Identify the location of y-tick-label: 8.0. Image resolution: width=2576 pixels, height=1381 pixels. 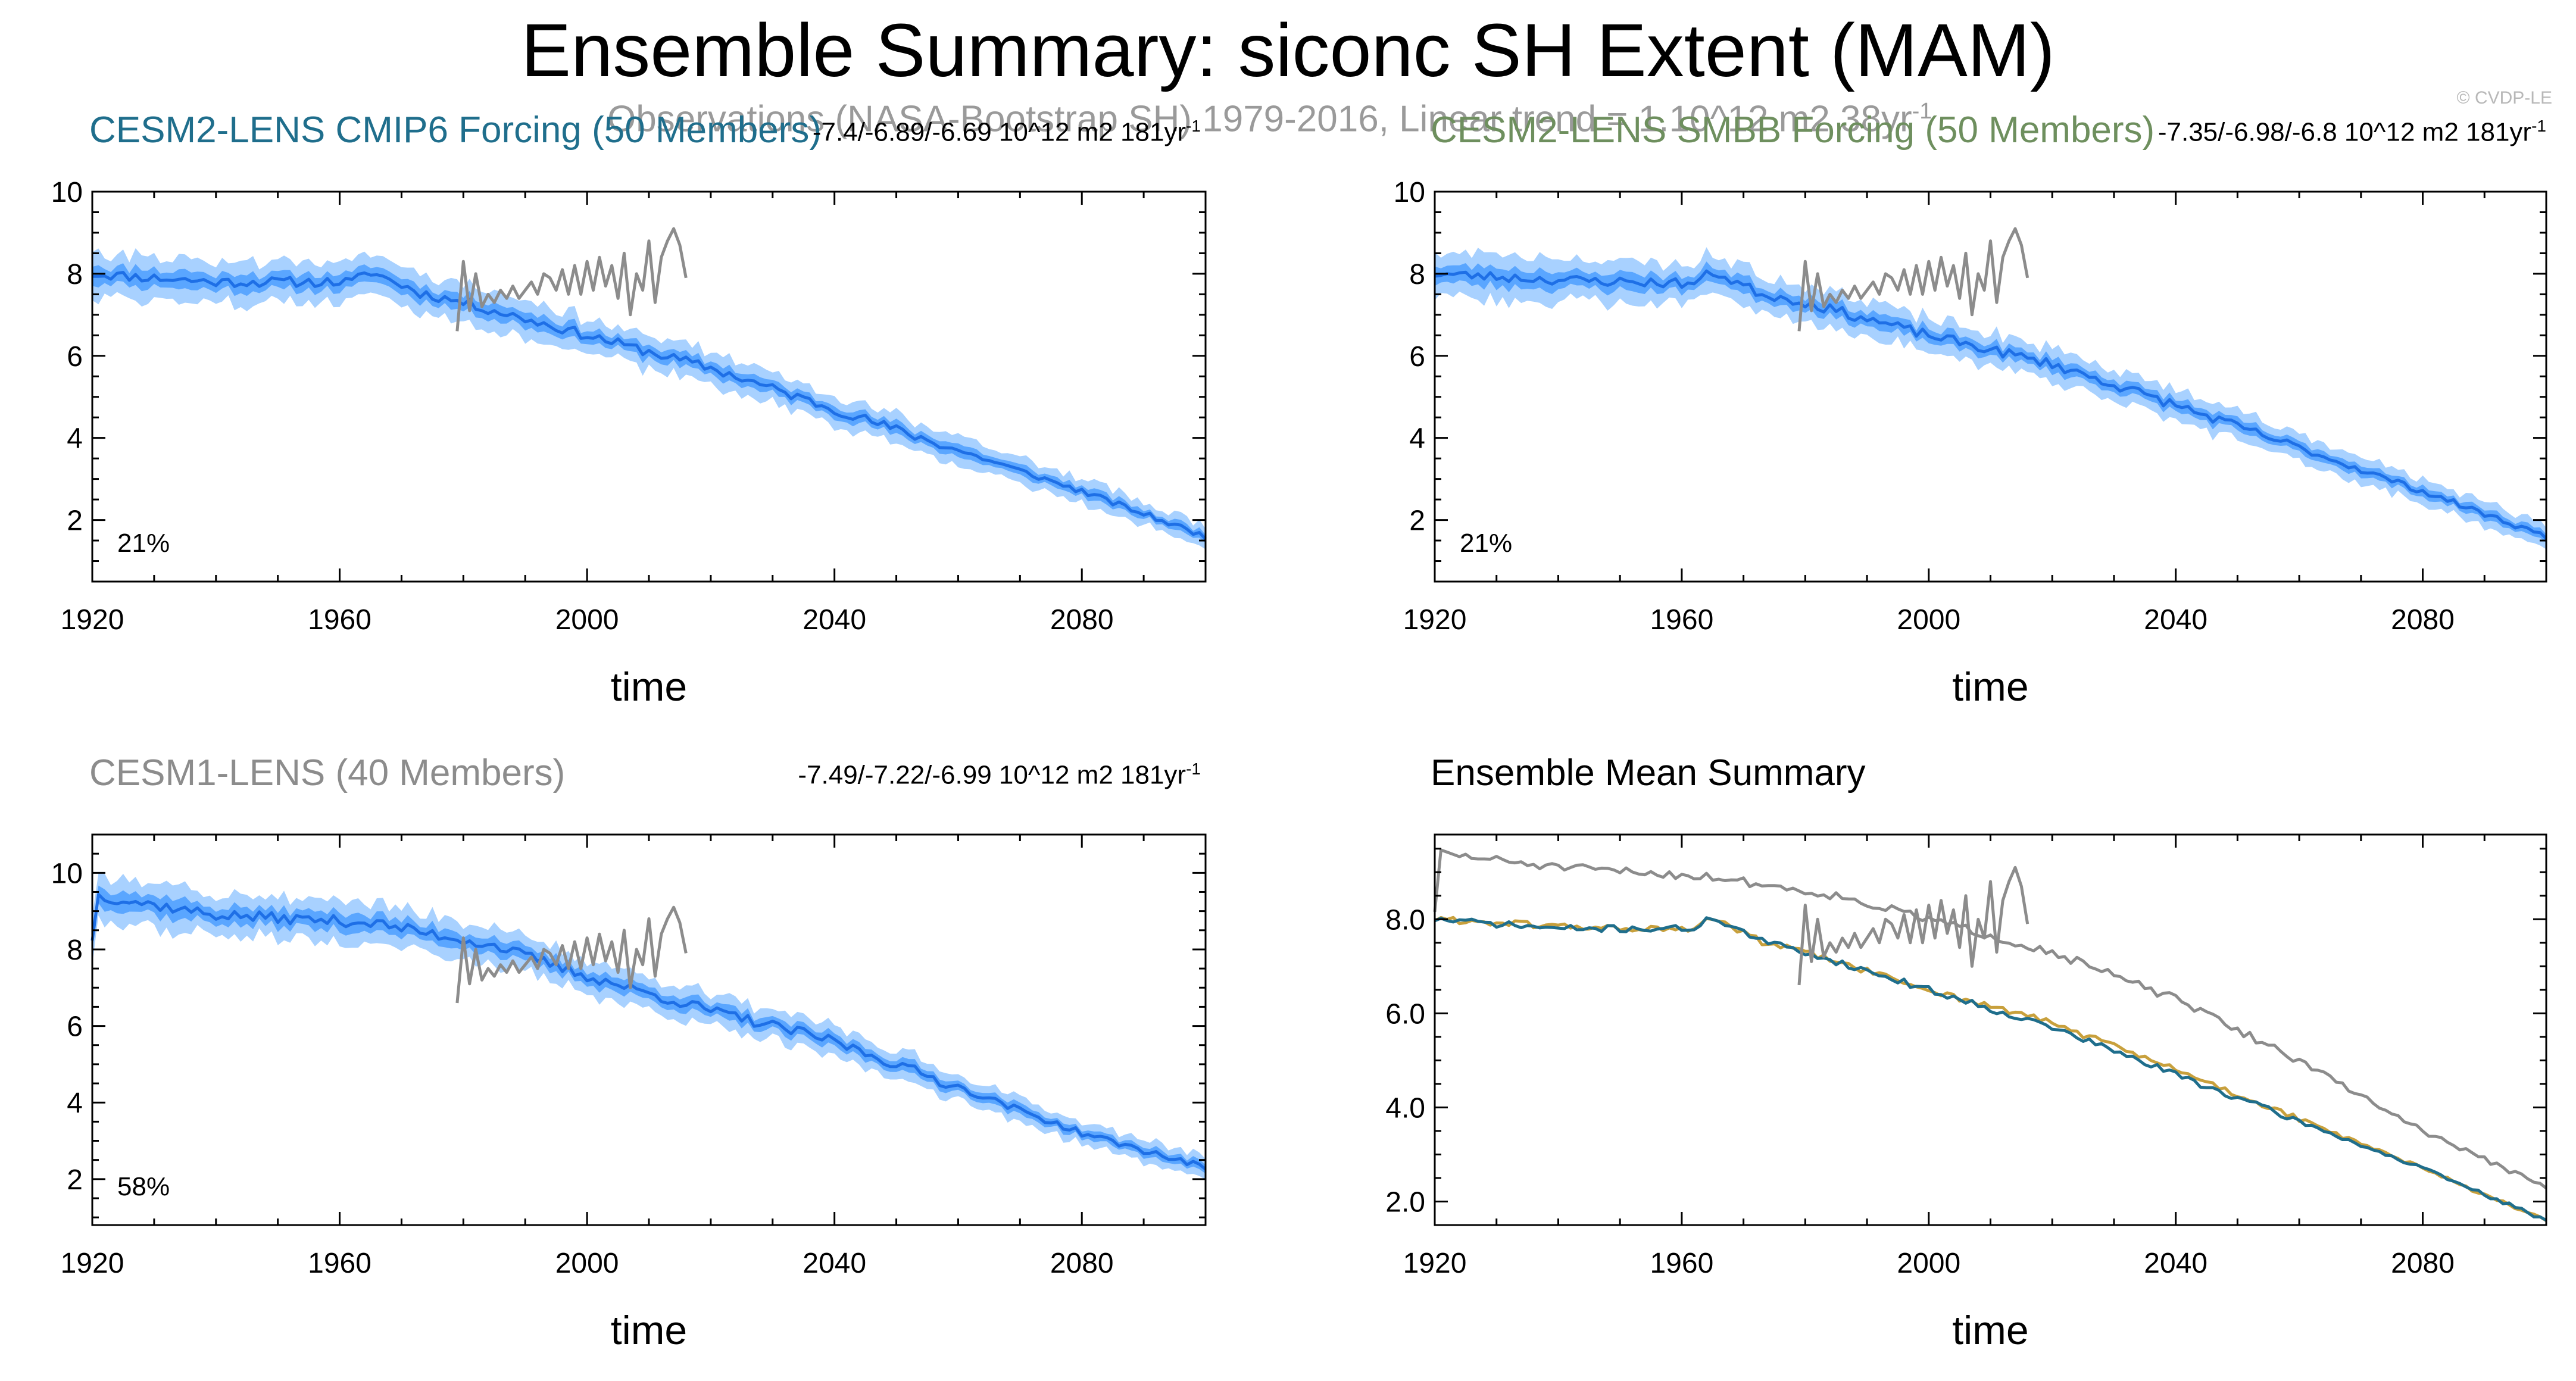
(1405, 920).